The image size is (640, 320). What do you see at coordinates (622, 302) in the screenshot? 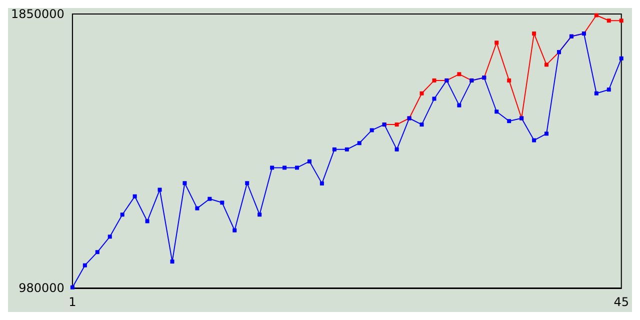
I see `x-tick-label: 45` at bounding box center [622, 302].